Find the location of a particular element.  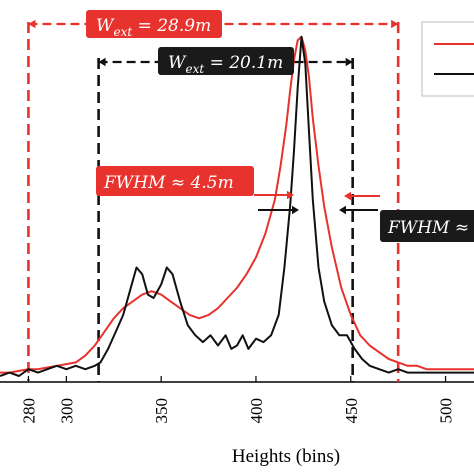

fwhm-black-label-text: FWHM ≈ is located at coordinates (428, 228).